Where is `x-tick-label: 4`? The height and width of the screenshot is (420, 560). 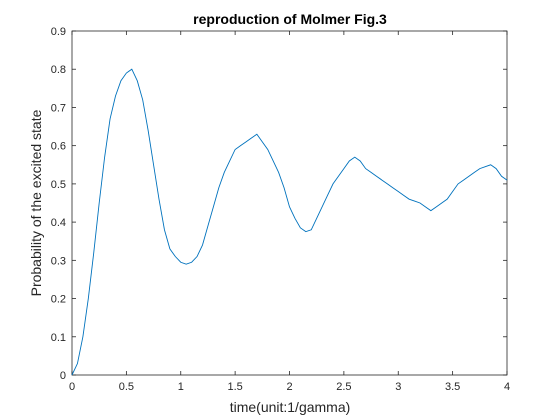
x-tick-label: 4 is located at coordinates (507, 387).